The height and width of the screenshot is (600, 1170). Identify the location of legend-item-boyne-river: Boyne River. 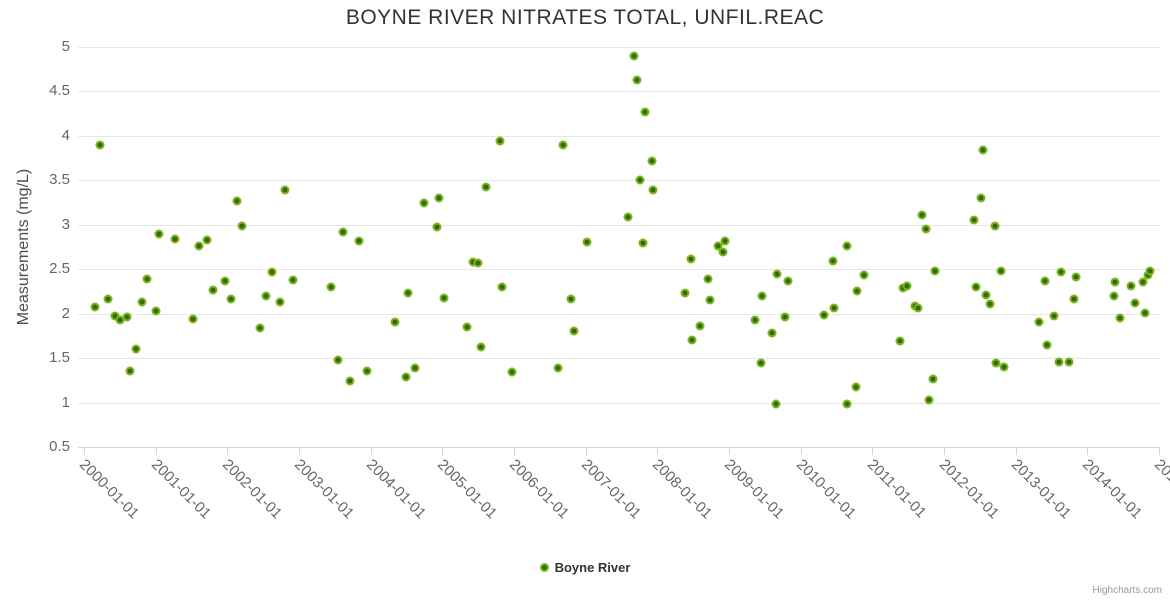
(585, 567).